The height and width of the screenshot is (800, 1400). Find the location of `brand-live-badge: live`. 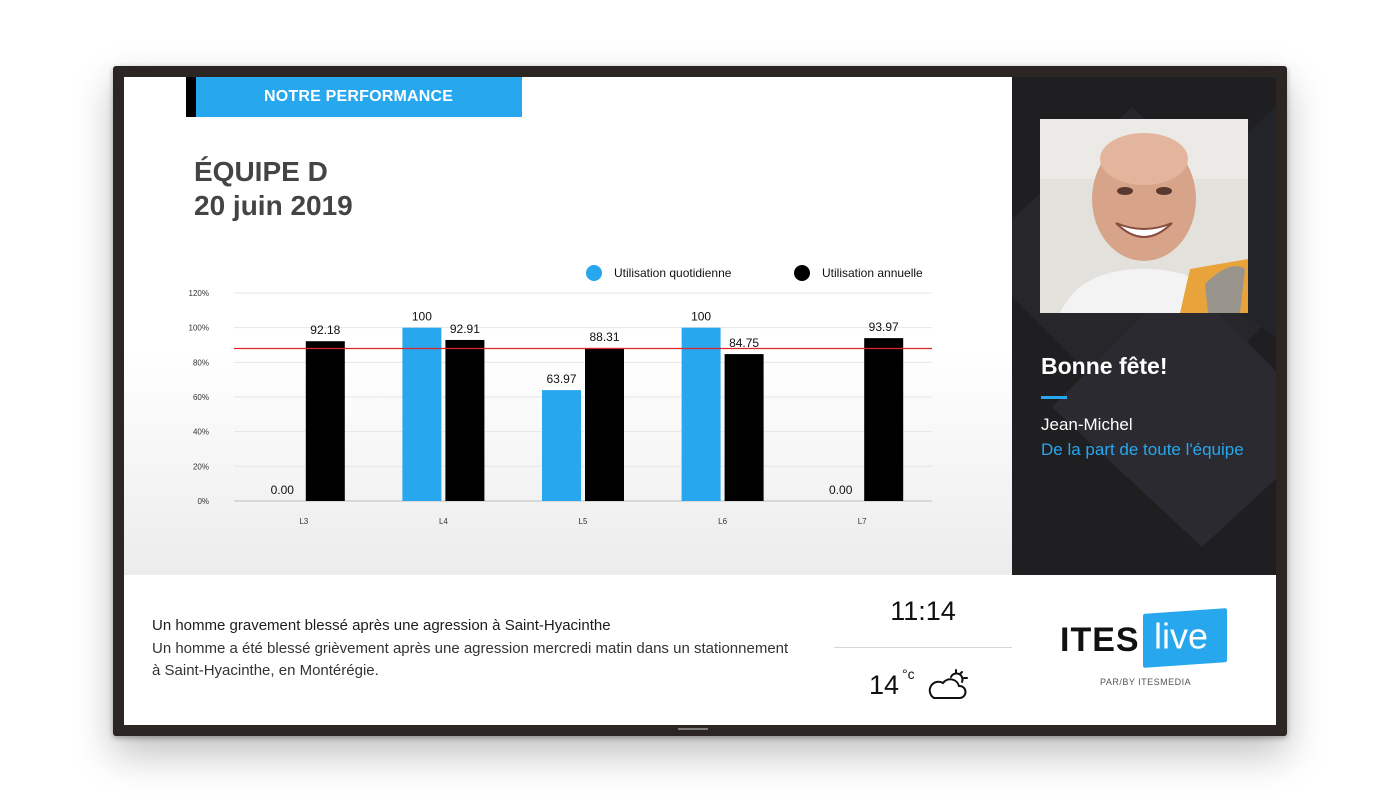

brand-live-badge: live is located at coordinates (1185, 638).